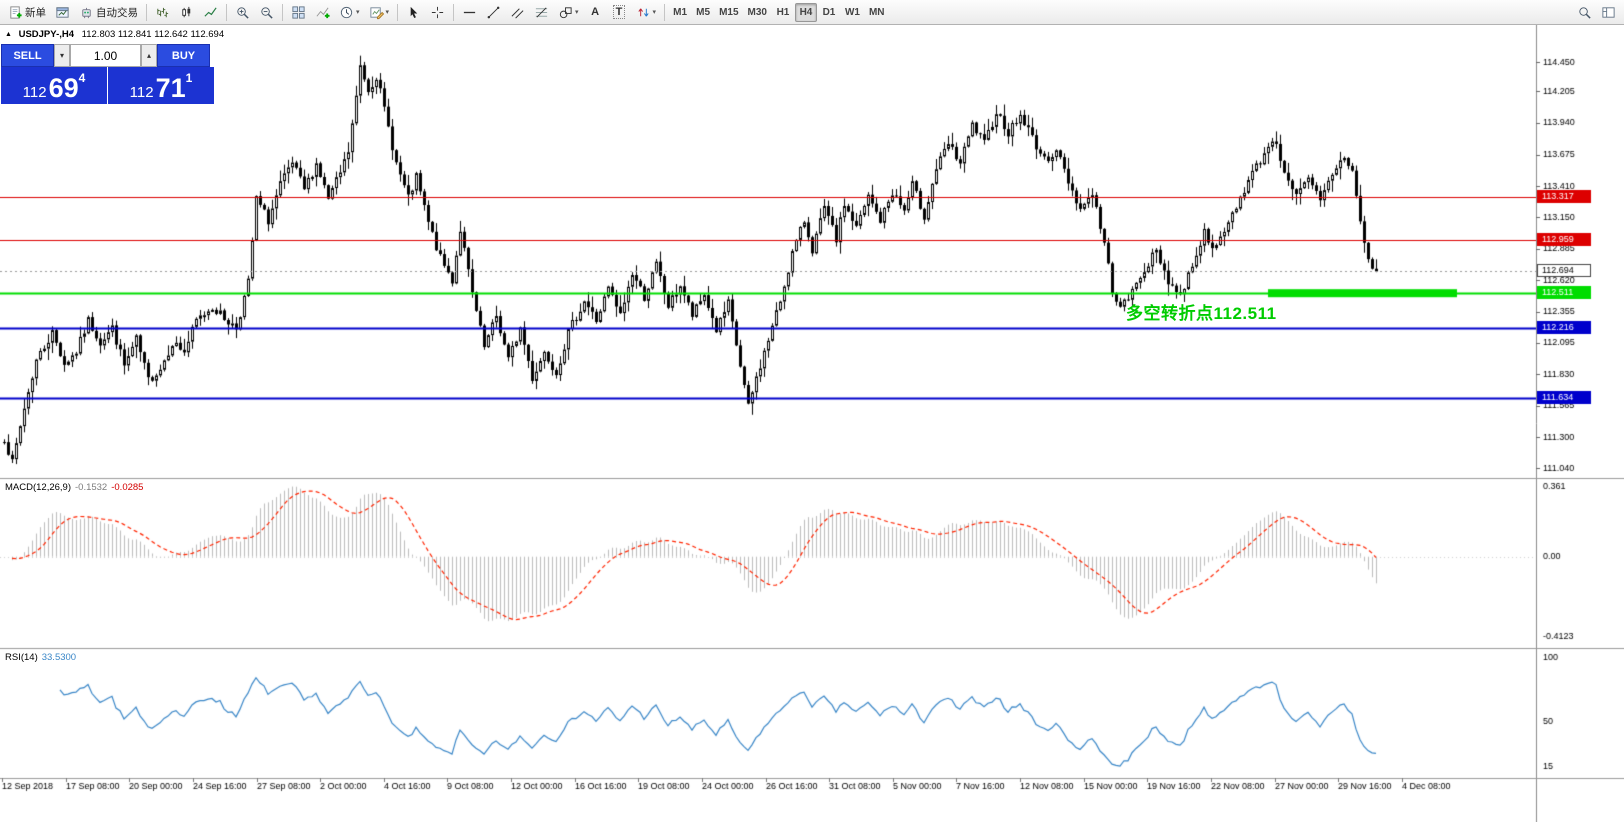  I want to click on zoom-in-icon, so click(243, 12).